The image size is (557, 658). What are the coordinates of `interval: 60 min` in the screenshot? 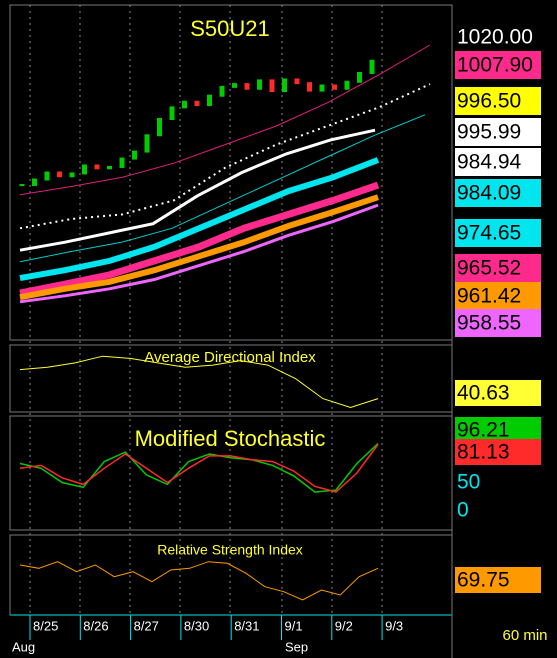 It's located at (524, 635).